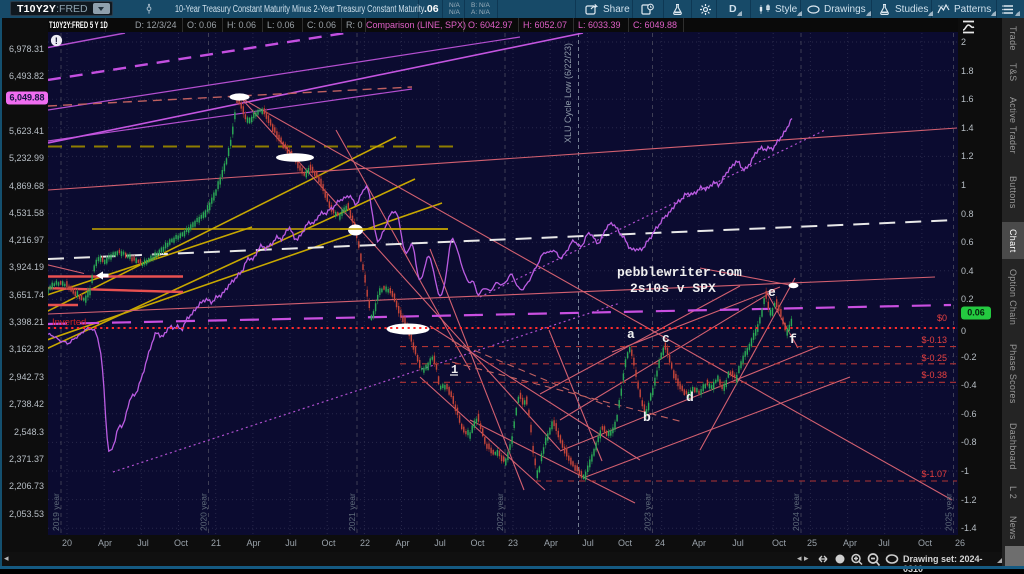 The width and height of the screenshot is (1024, 574). I want to click on svg-text: 2s10s v SPX, so click(673, 288).